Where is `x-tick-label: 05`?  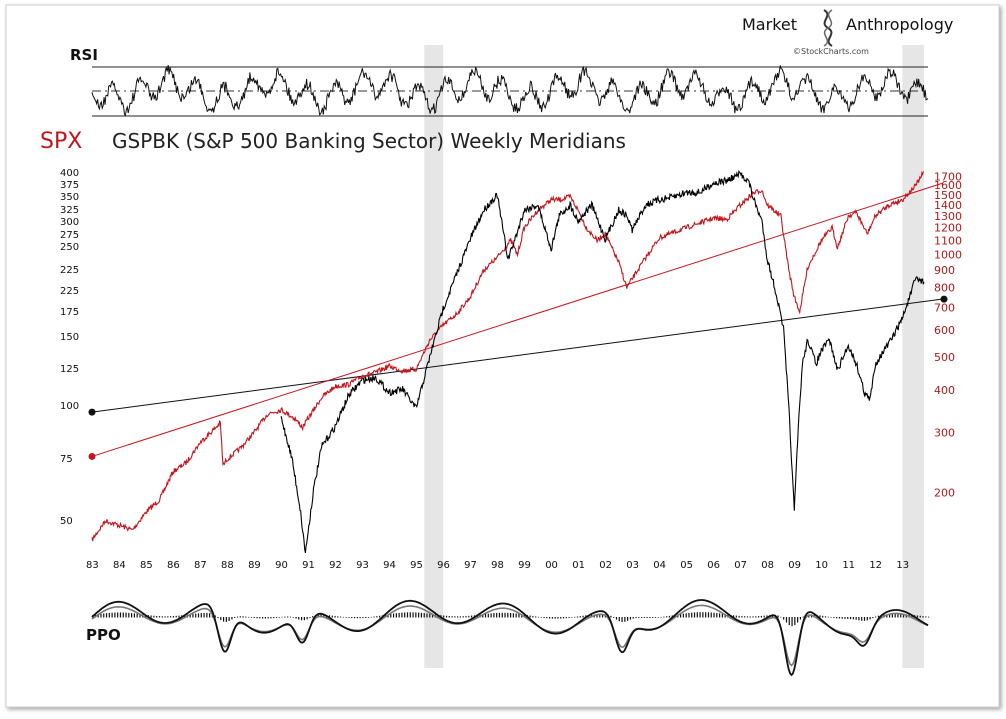 x-tick-label: 05 is located at coordinates (686, 565).